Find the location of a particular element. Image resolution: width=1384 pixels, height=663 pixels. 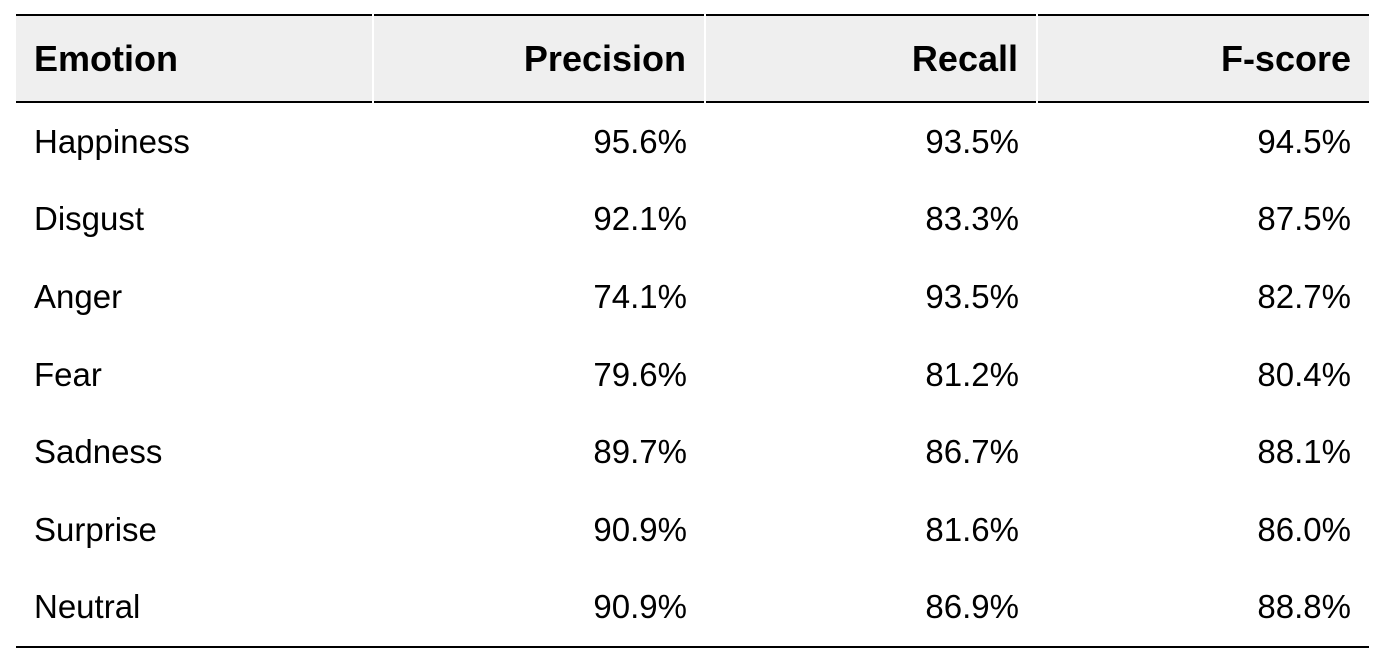

table-row: Sadness 89.7% 86.7% 88.1% is located at coordinates (692, 452).